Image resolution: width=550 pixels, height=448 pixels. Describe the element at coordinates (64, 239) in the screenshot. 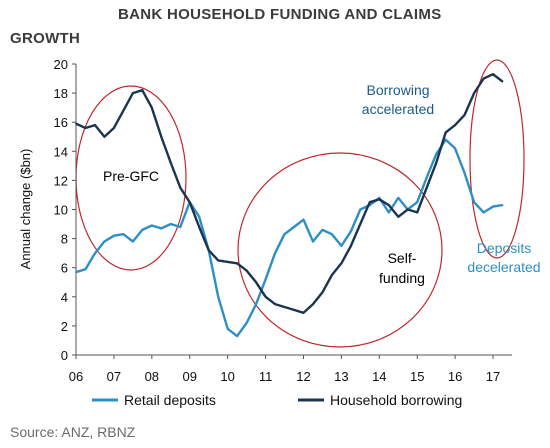

I see `y-tick-label: 8` at that location.